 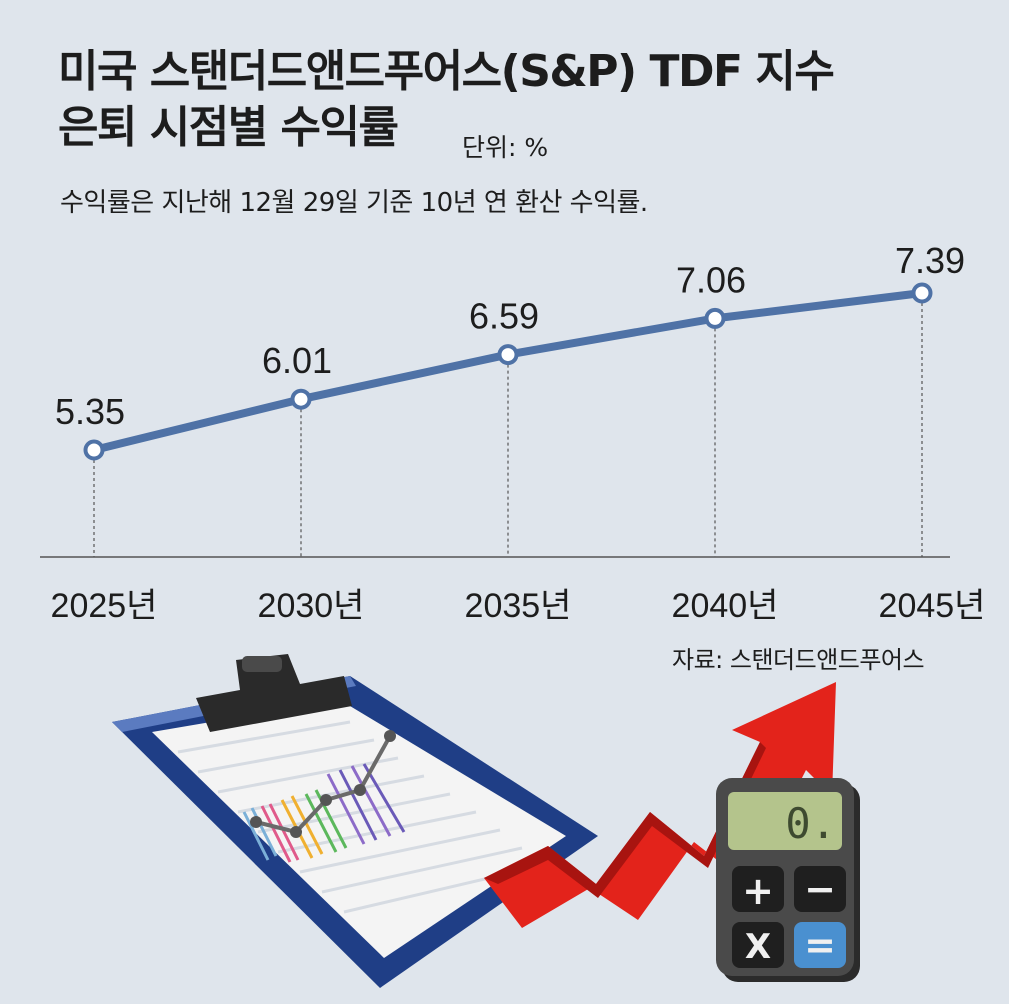 I want to click on source-note: 자료: 스탠더드앤드푸어스, so click(x=798, y=660).